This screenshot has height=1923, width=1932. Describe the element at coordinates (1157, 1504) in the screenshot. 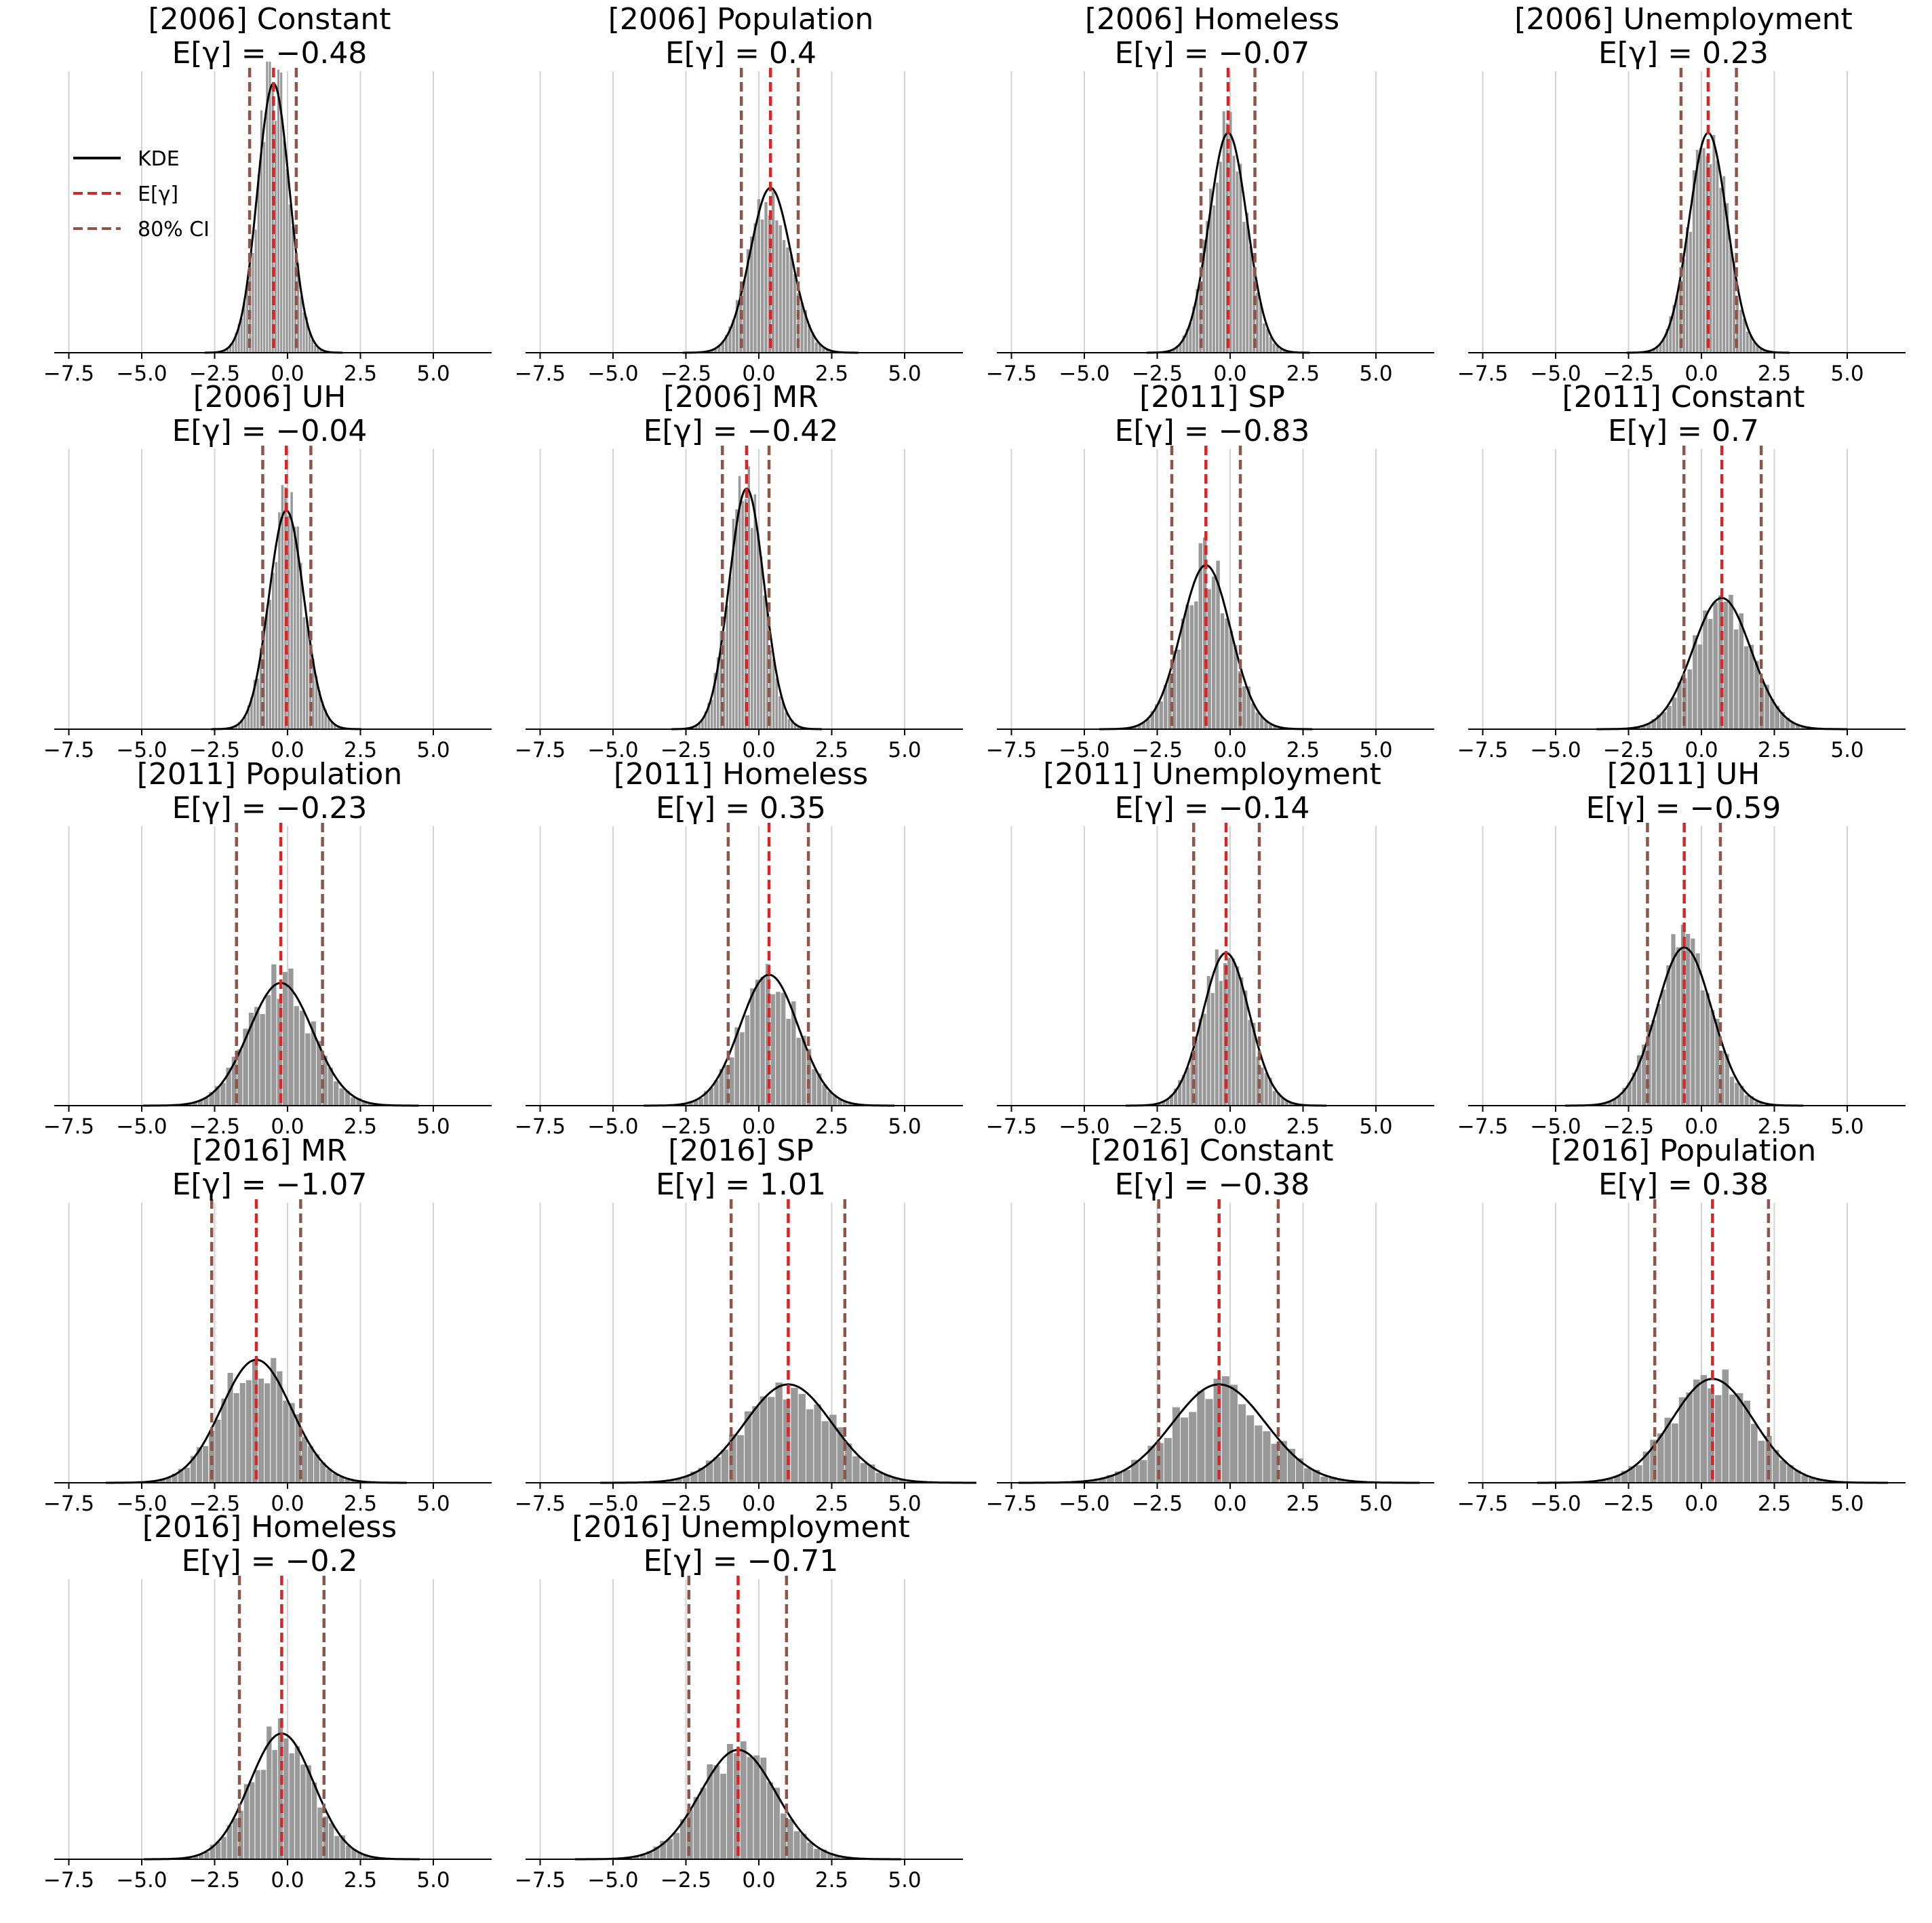

I see `x-tick-label: −2.5` at that location.